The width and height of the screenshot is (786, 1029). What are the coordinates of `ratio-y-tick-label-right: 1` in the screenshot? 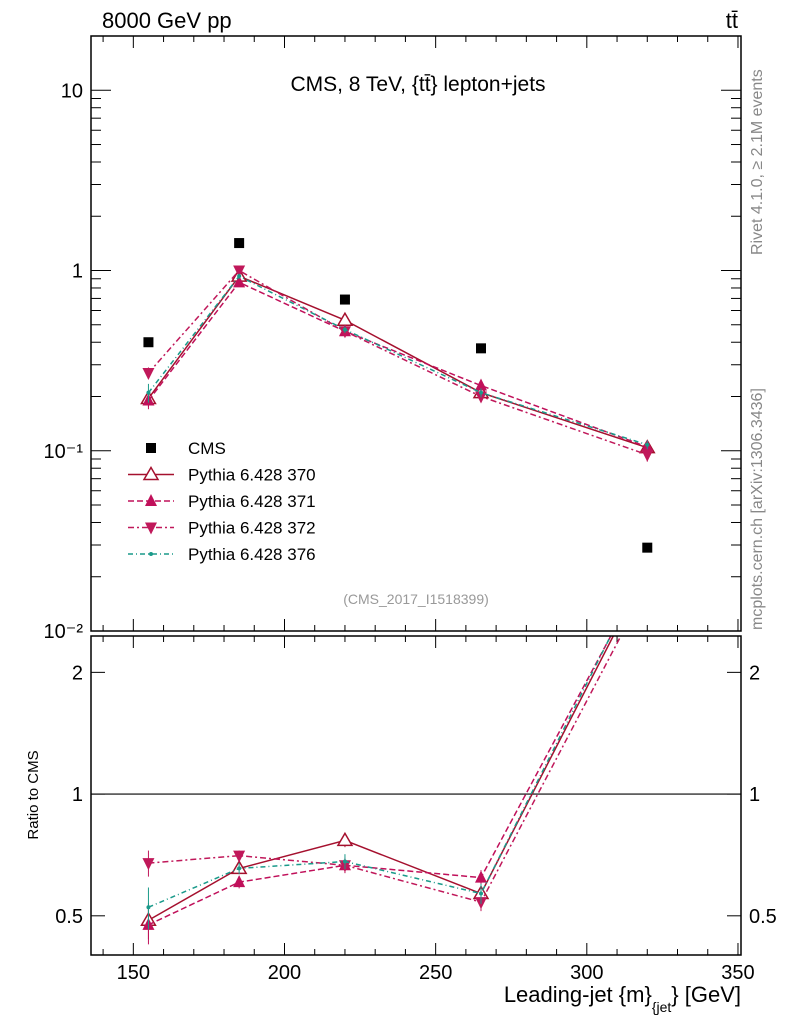 It's located at (754, 795).